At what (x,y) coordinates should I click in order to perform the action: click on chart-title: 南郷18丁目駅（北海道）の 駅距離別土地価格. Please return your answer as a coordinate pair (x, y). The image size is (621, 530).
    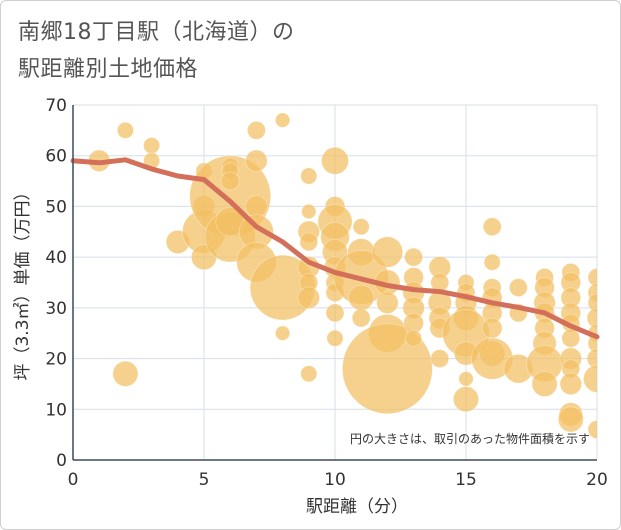
    Looking at the image, I should click on (156, 51).